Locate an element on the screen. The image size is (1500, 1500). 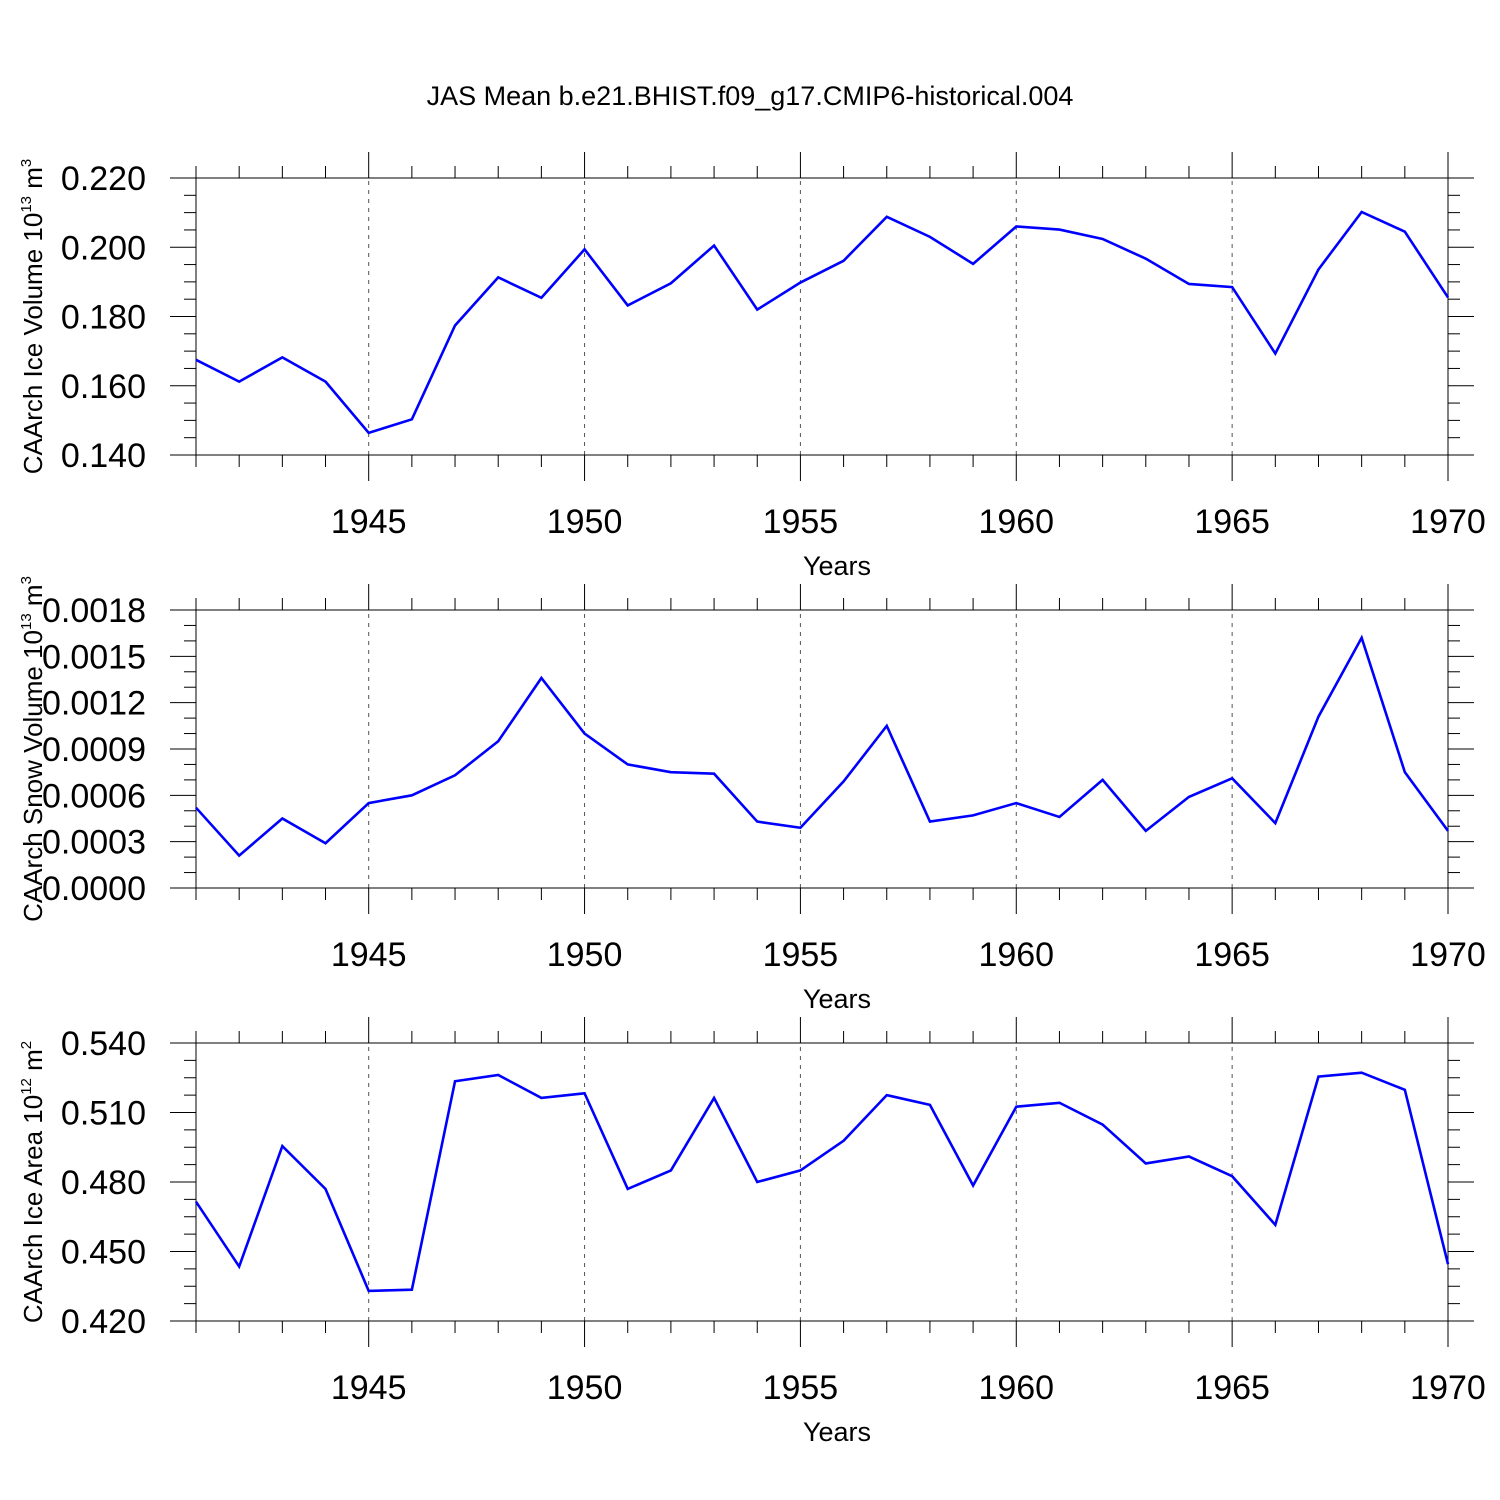
y-tick-label: 0.420 is located at coordinates (103, 1322).